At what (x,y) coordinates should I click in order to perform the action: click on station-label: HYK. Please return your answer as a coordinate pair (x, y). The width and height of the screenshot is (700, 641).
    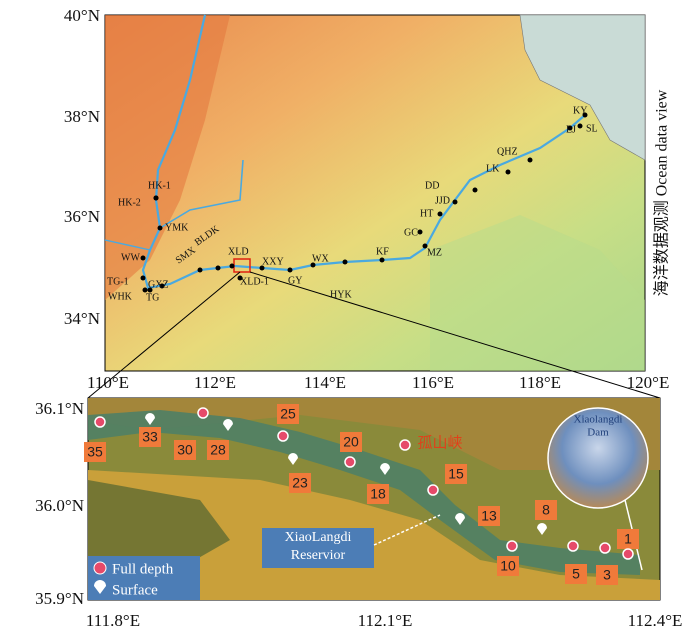
    Looking at the image, I should click on (341, 294).